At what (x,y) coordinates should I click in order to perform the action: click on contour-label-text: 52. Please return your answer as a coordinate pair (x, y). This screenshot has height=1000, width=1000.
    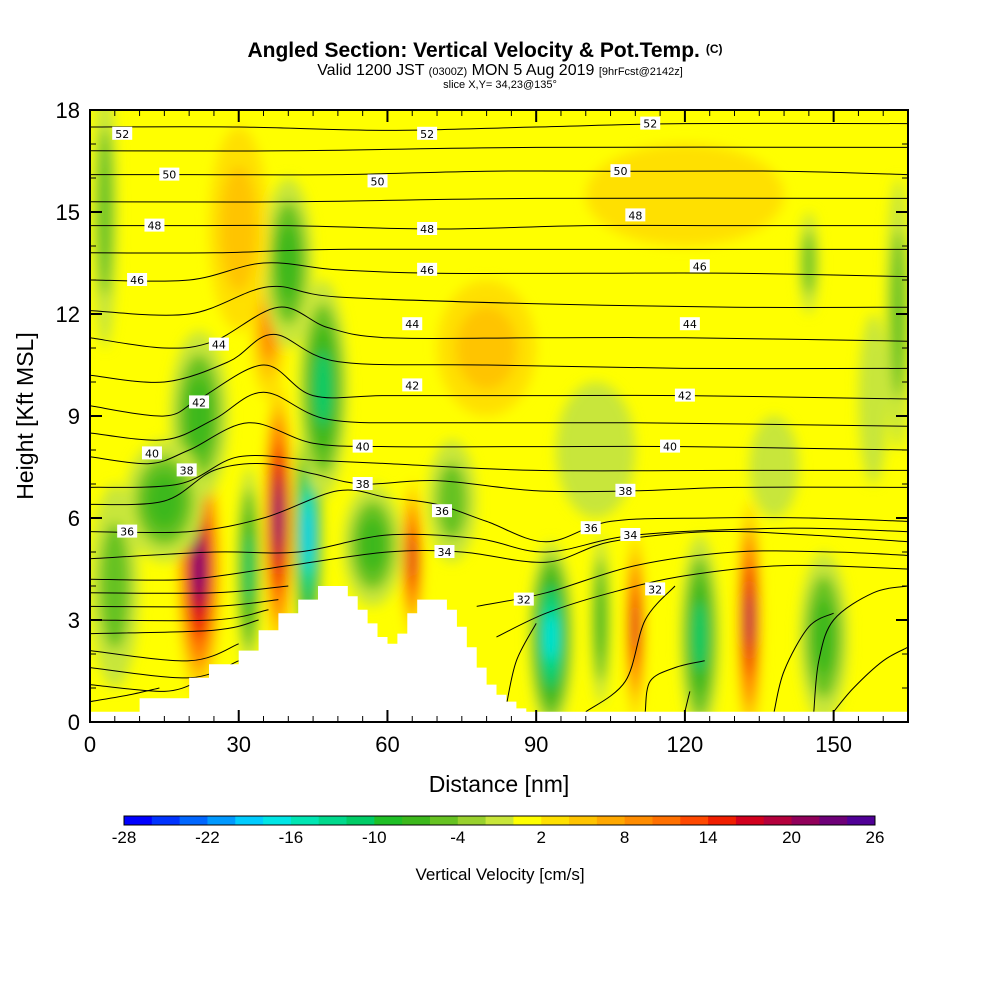
    Looking at the image, I should click on (122, 134).